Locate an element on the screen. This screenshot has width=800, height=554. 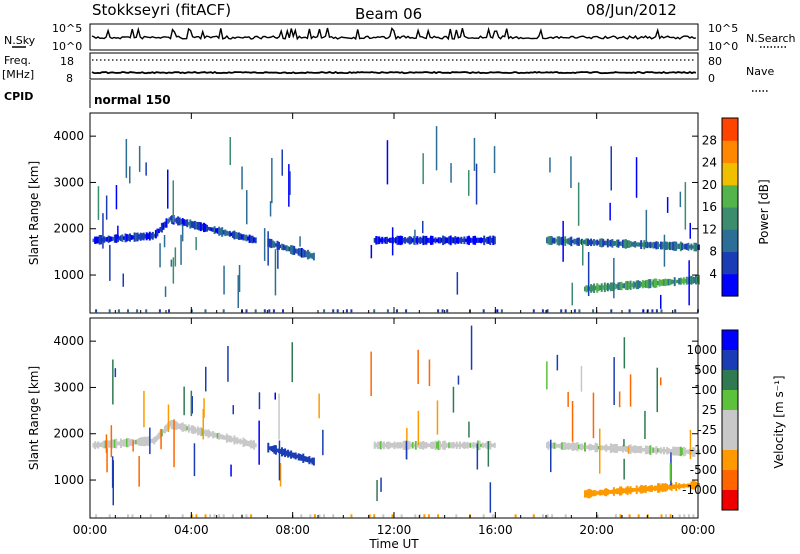
power-colorbar-swatch is located at coordinates (730, 196).